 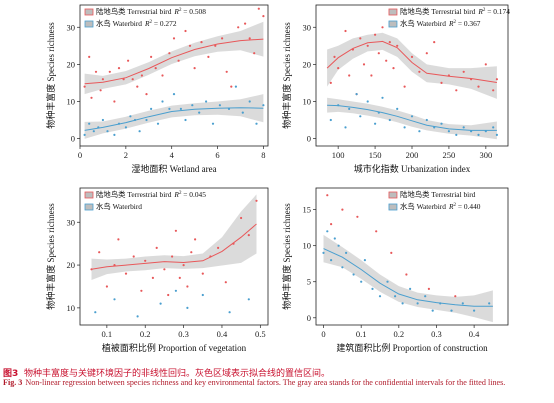 What do you see at coordinates (375, 155) in the screenshot?
I see `x-tick-label: 150` at bounding box center [375, 155].